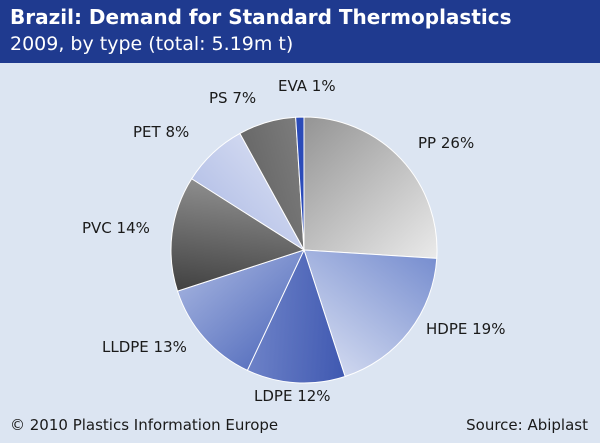  What do you see at coordinates (161, 132) in the screenshot?
I see `slice-label-pet: PET 8%` at bounding box center [161, 132].